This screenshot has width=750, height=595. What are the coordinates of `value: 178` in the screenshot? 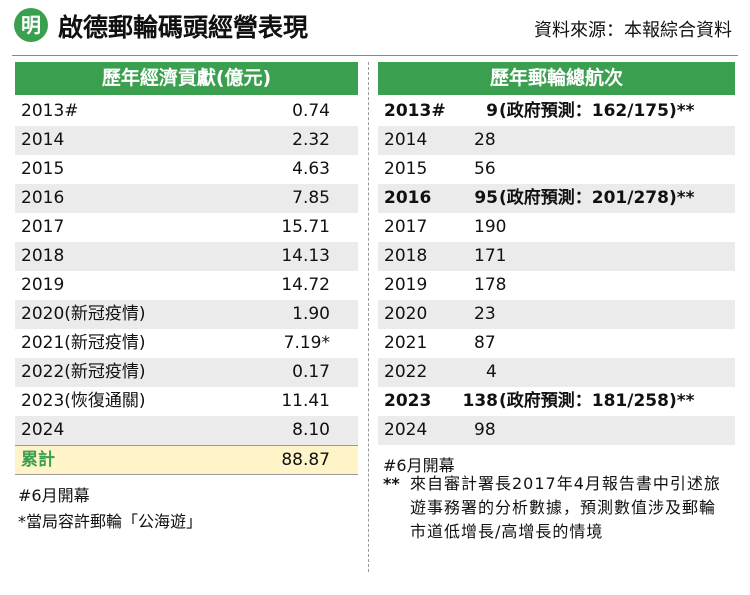 It's located at (490, 285).